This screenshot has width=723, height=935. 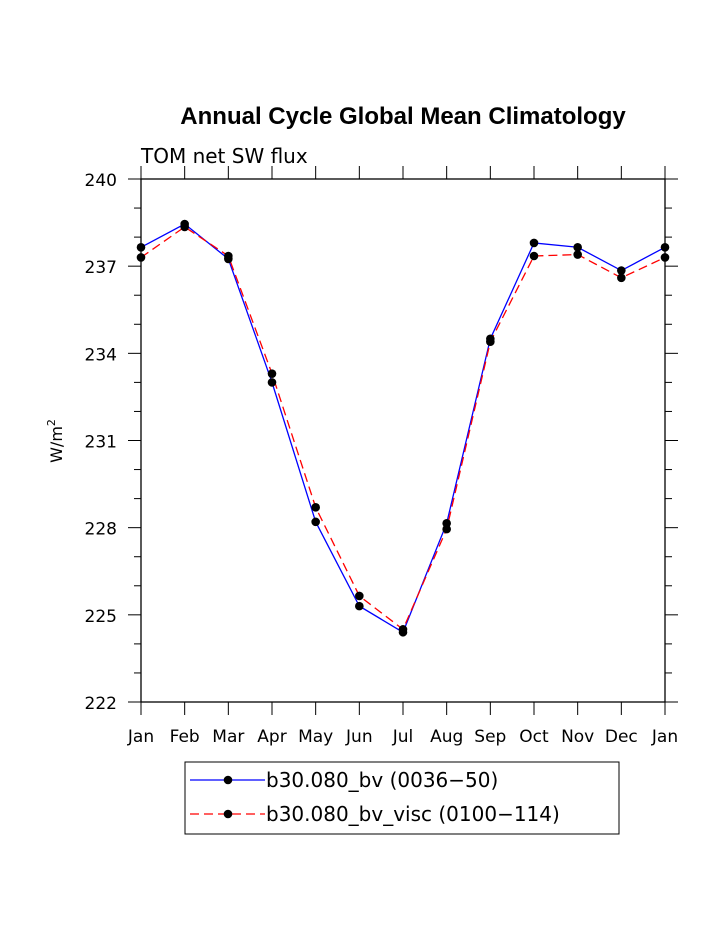 What do you see at coordinates (51, 422) in the screenshot?
I see `y-axis-label-superscript: 2` at bounding box center [51, 422].